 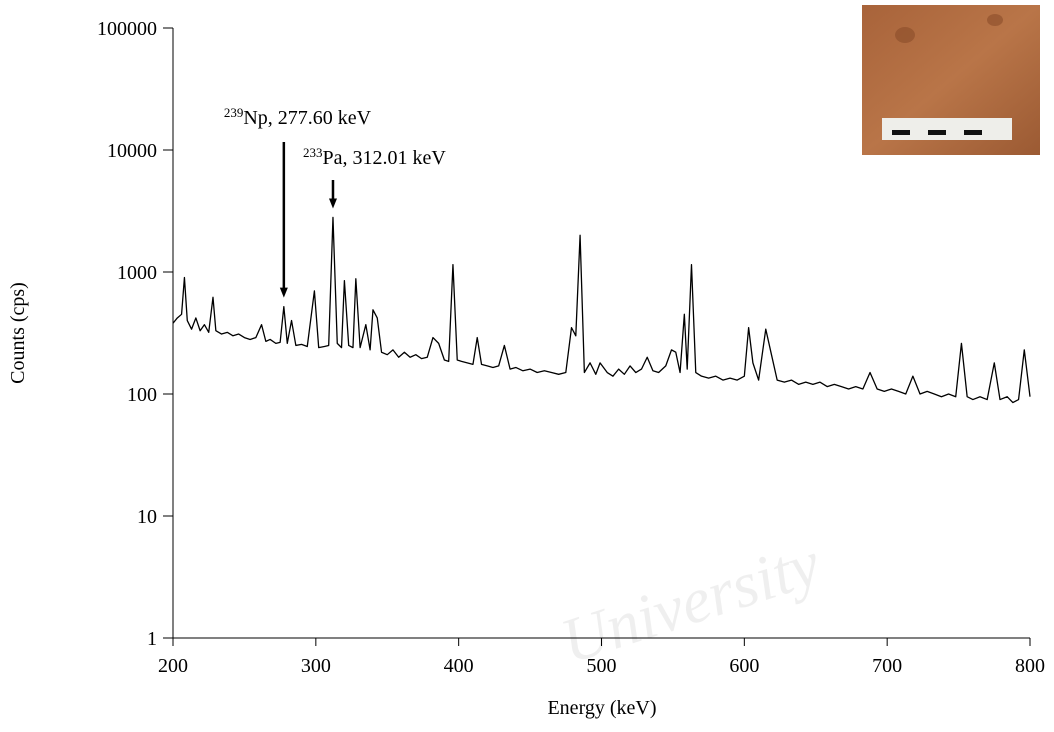 I want to click on annotation-superscript: 233, so click(x=313, y=152).